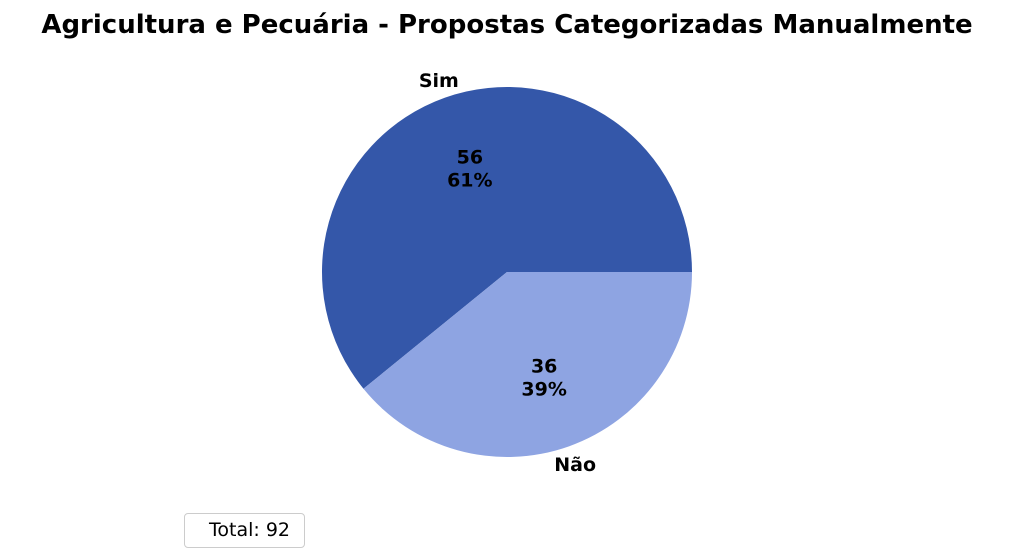 This screenshot has width=1015, height=560. Describe the element at coordinates (470, 157) in the screenshot. I see `slice-value-sim: 56` at that location.